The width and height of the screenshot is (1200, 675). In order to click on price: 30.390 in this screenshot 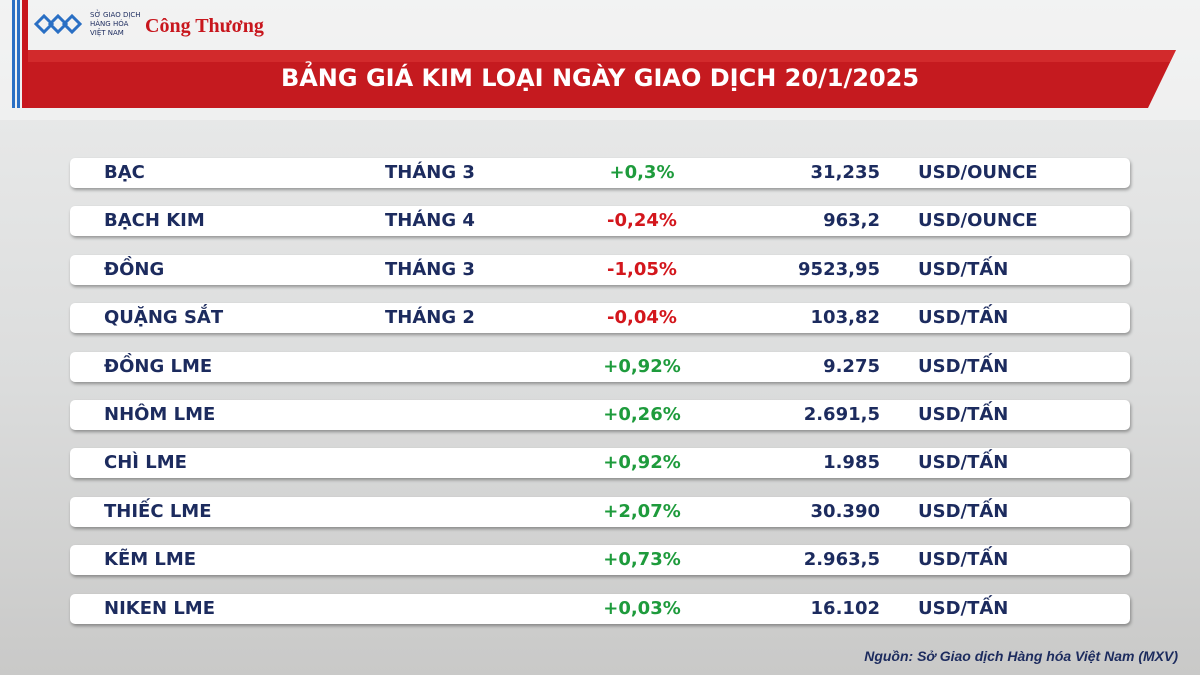, I will do `click(845, 511)`.